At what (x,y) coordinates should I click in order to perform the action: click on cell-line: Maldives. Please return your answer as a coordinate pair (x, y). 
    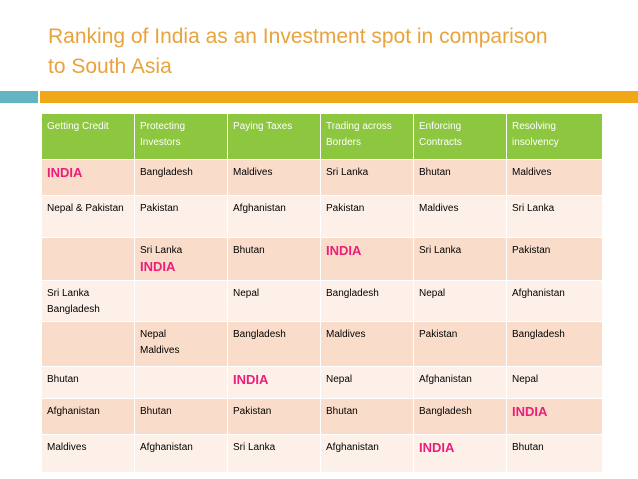
    Looking at the image, I should click on (160, 350).